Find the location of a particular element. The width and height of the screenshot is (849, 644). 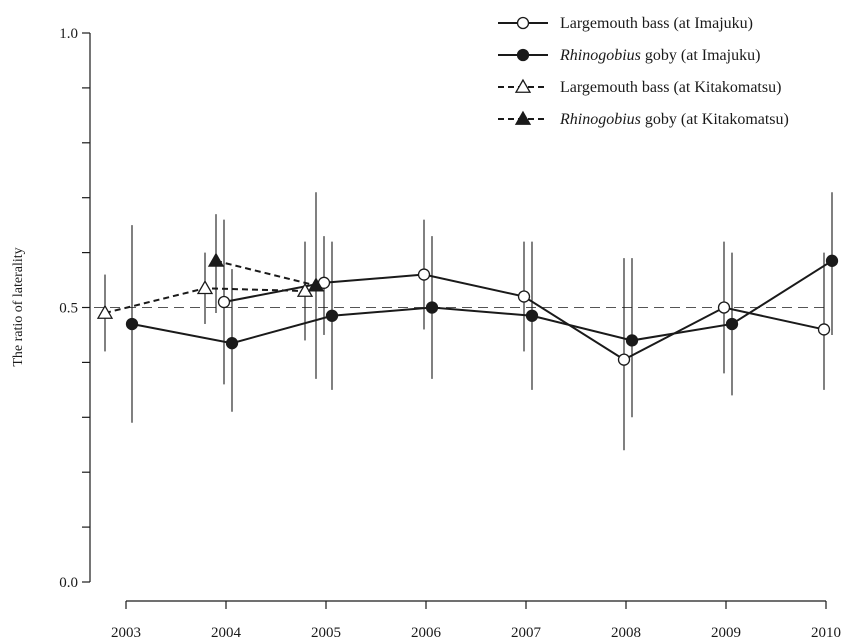

legend-label-part: goby (at Imajuku) is located at coordinates (701, 55).